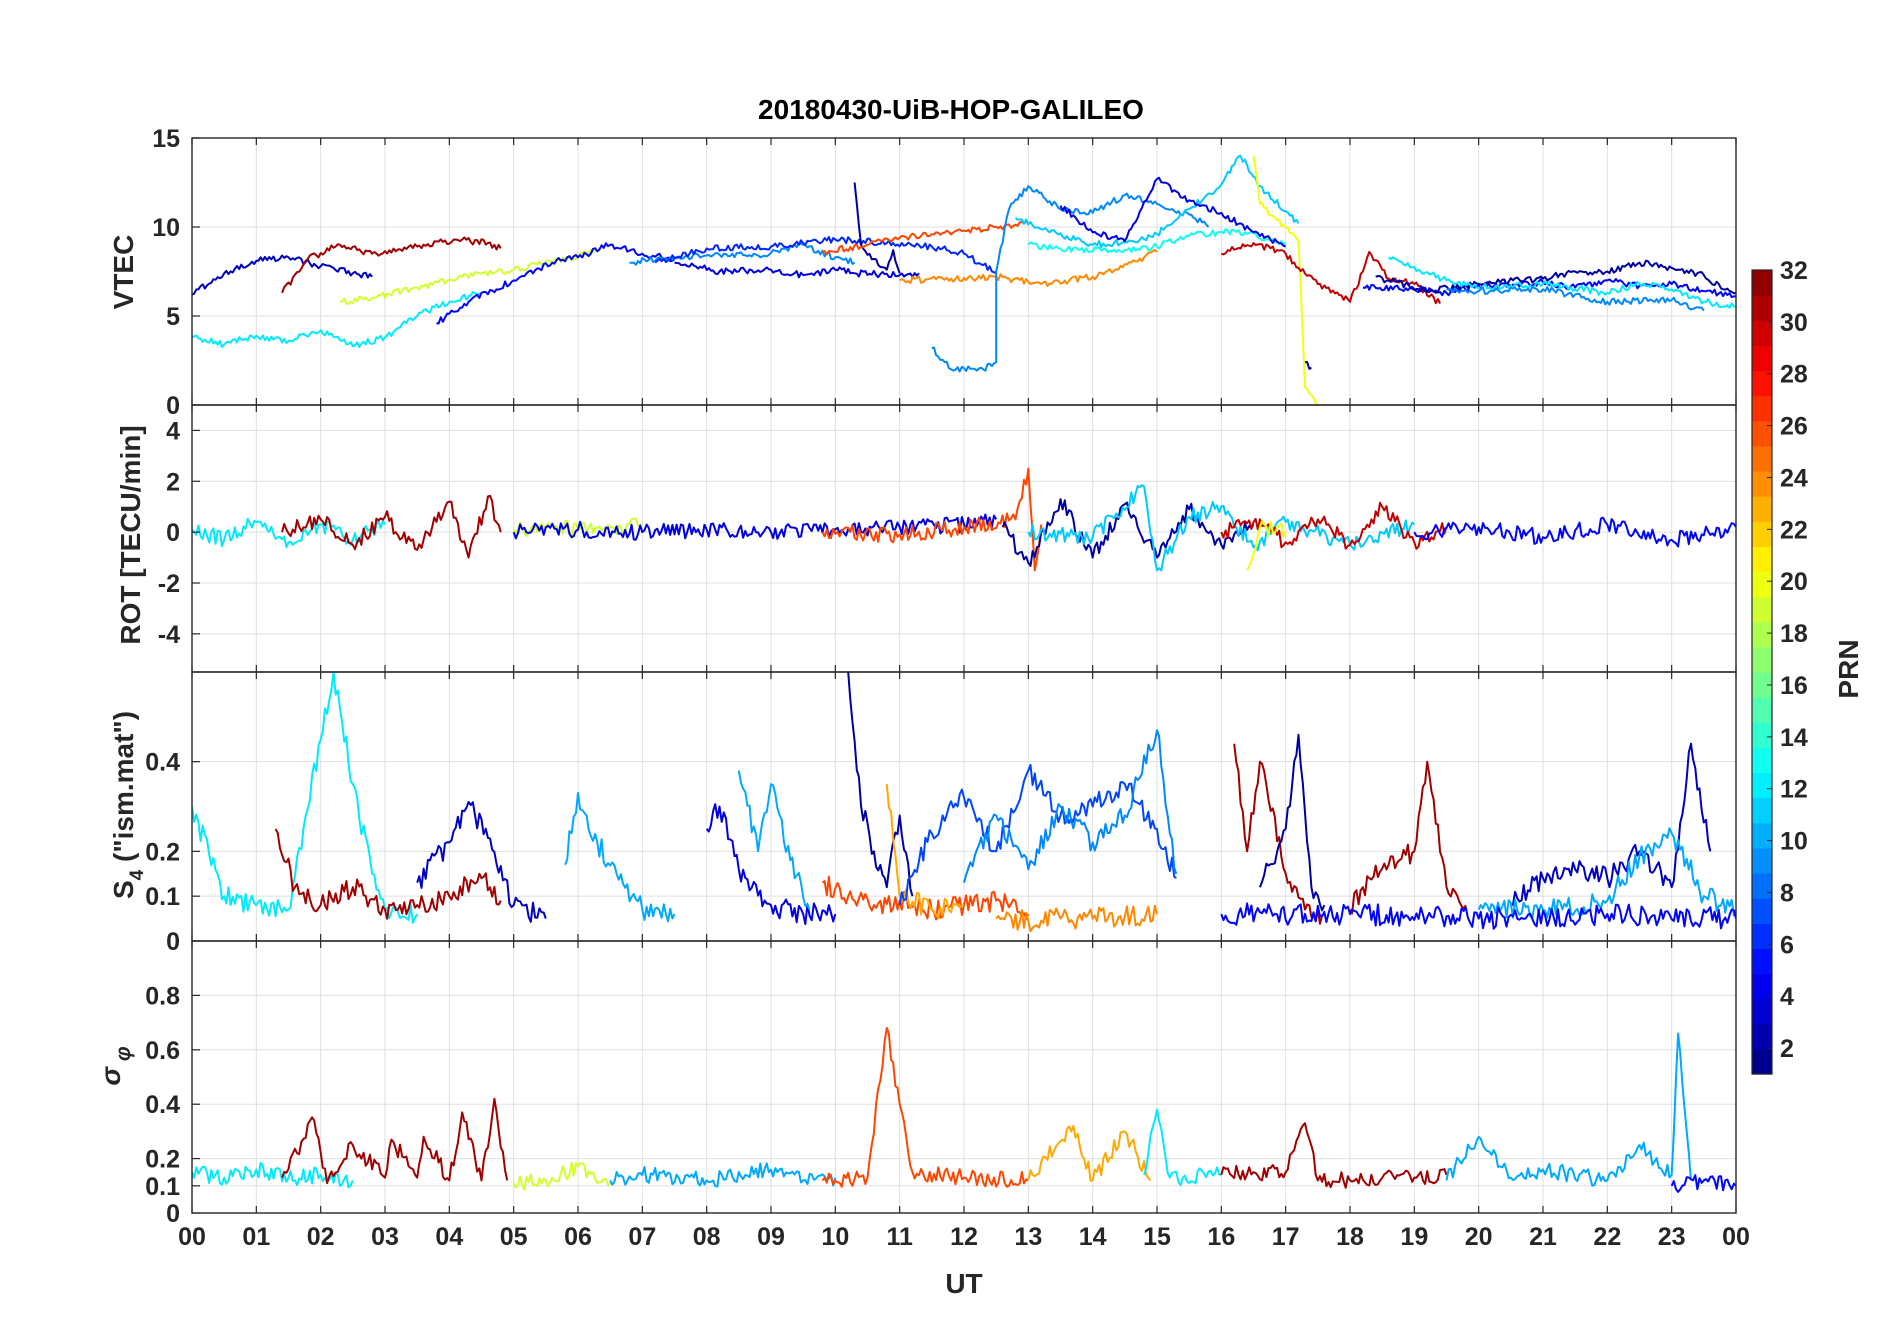  Describe the element at coordinates (1787, 893) in the screenshot. I see `colorbar-tick-label: 8` at that location.